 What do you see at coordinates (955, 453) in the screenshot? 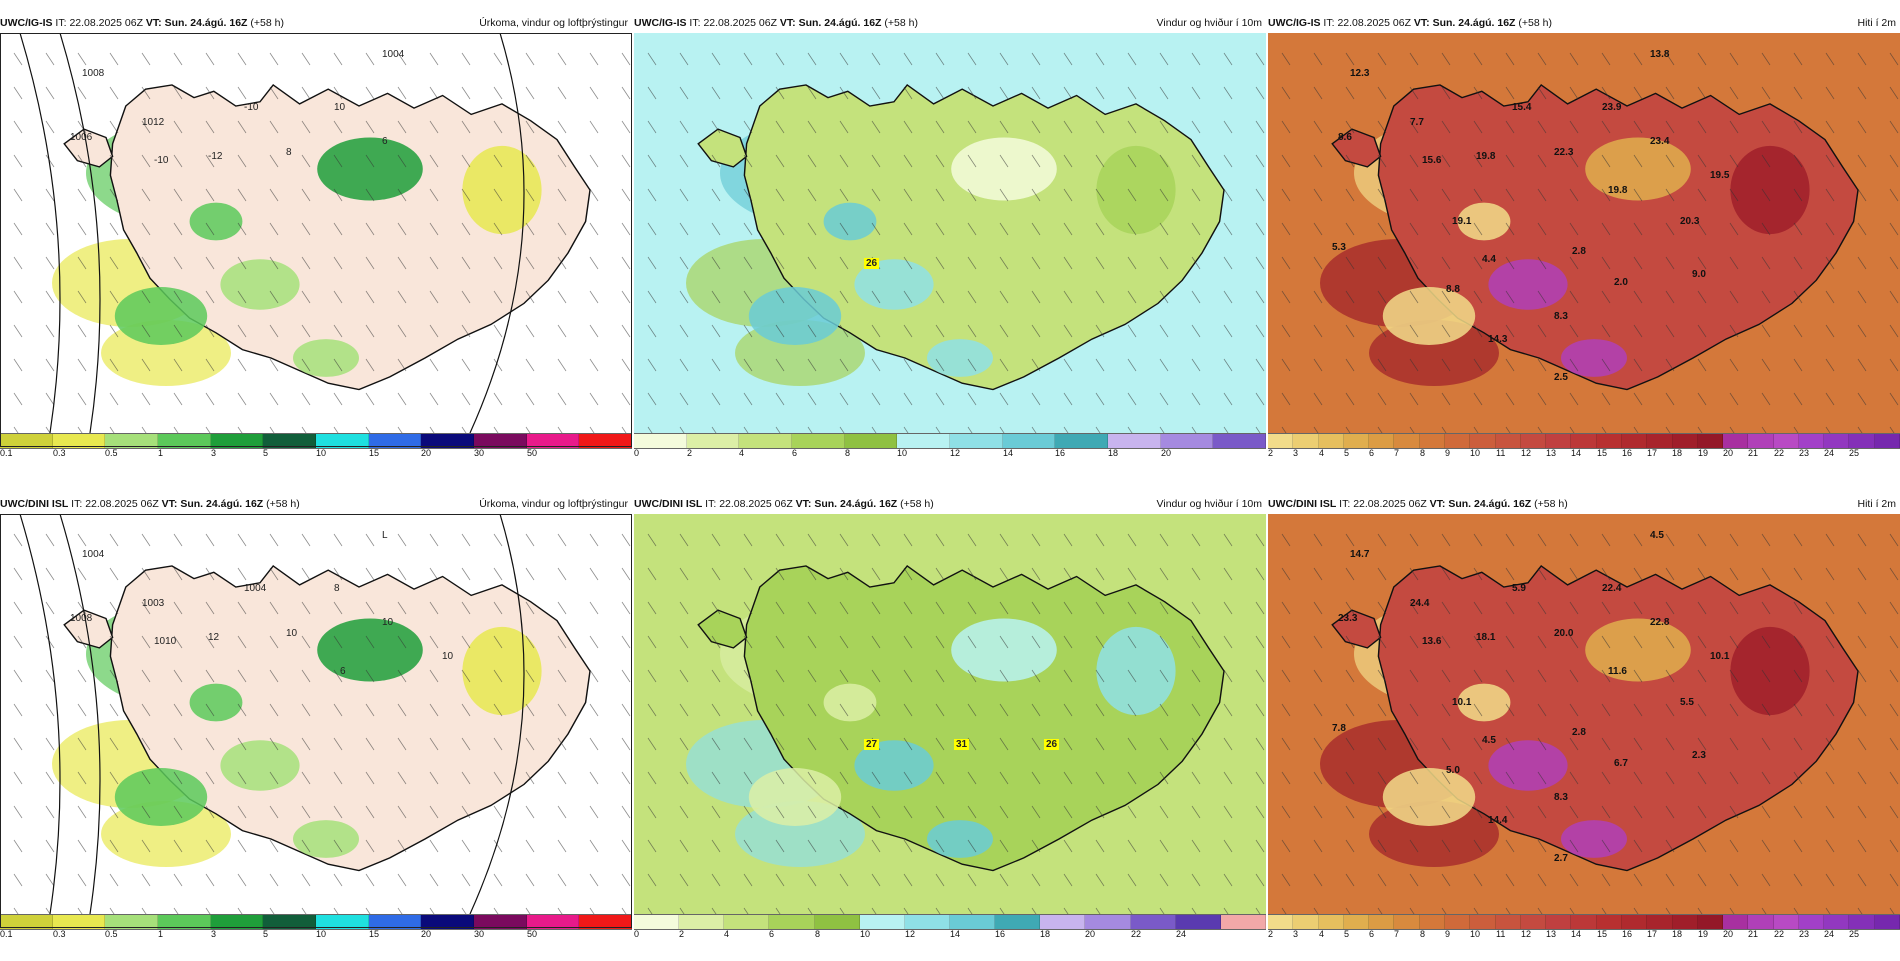
I see `scale-tick-label: 12` at bounding box center [955, 453].